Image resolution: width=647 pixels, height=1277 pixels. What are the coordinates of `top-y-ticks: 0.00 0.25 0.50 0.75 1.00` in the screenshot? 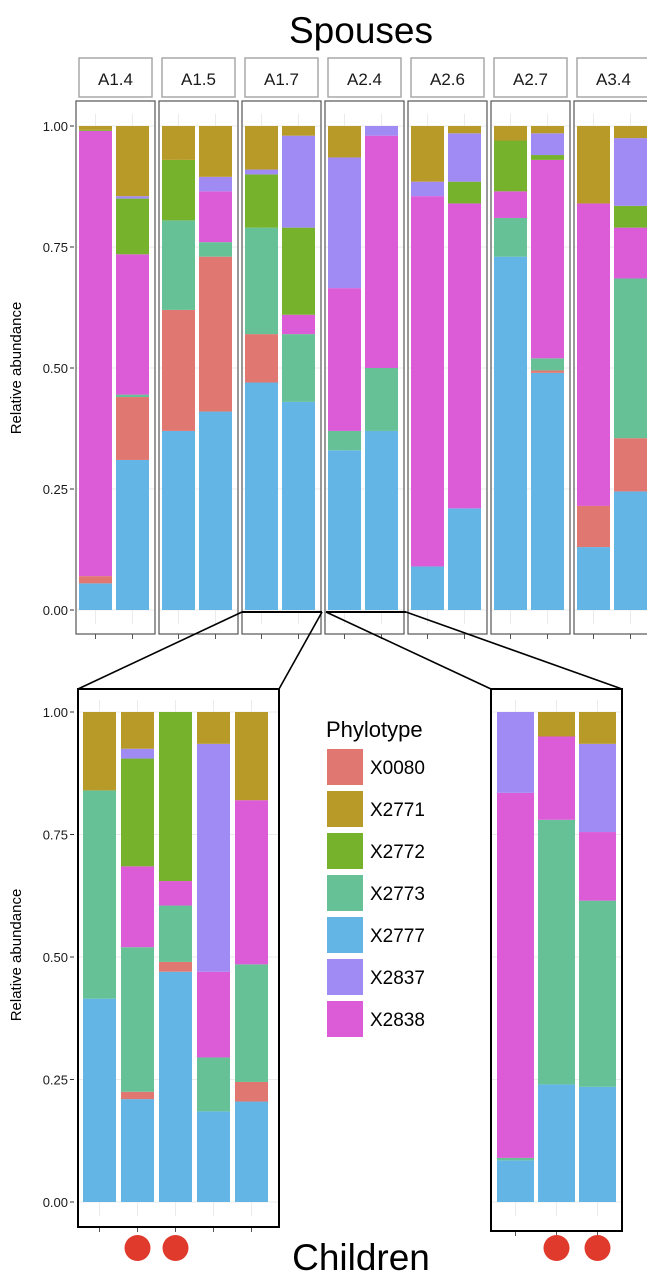 It's located at (58, 368).